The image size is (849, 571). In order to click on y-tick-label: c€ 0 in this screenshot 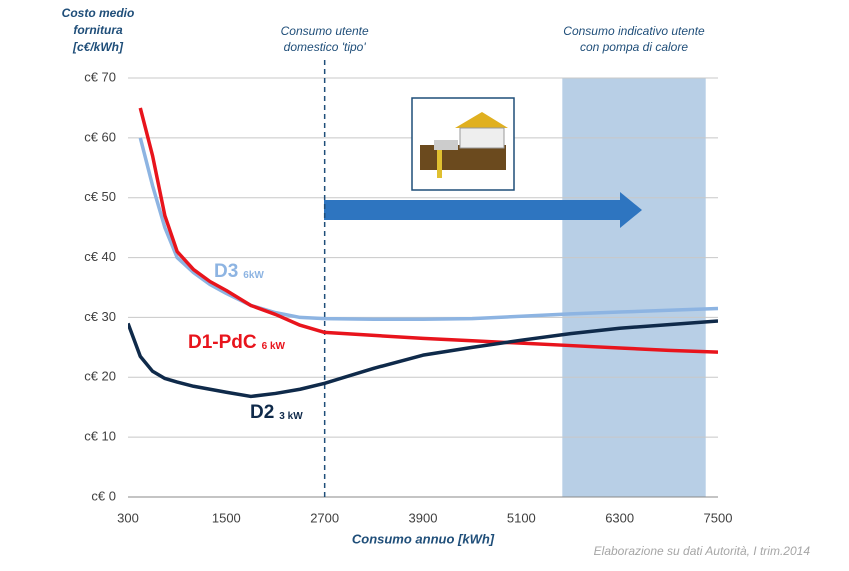, I will do `click(103, 495)`.